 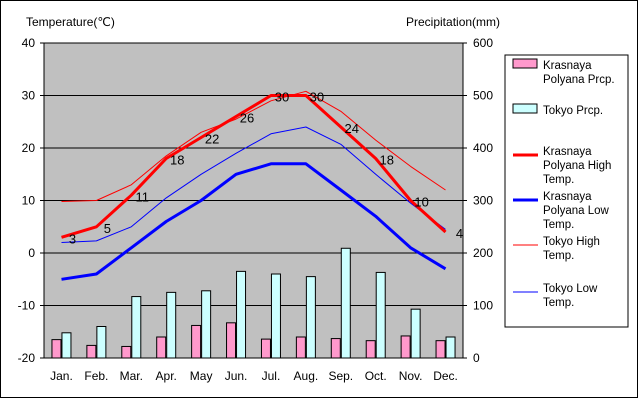 I want to click on x-tick-label: May, so click(x=201, y=376).